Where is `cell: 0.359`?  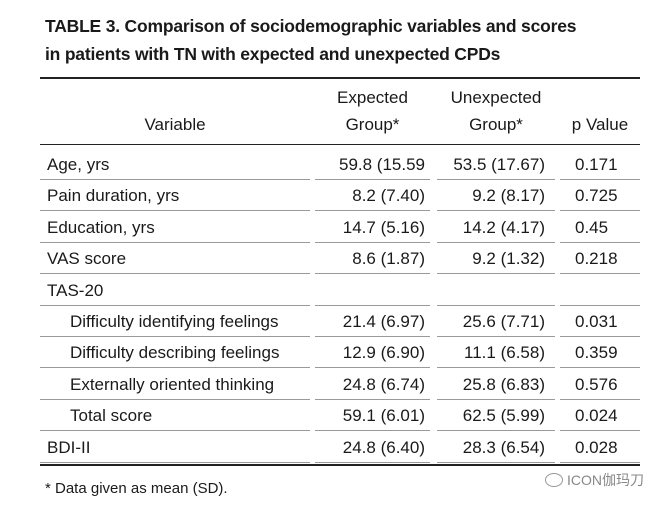 cell: 0.359 is located at coordinates (600, 353).